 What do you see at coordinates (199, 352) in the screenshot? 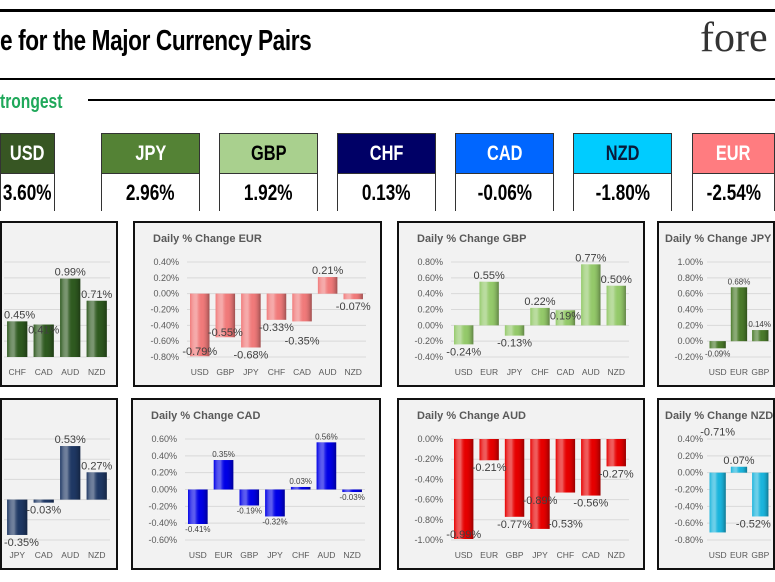
I see `data-label: -0.79%` at bounding box center [199, 352].